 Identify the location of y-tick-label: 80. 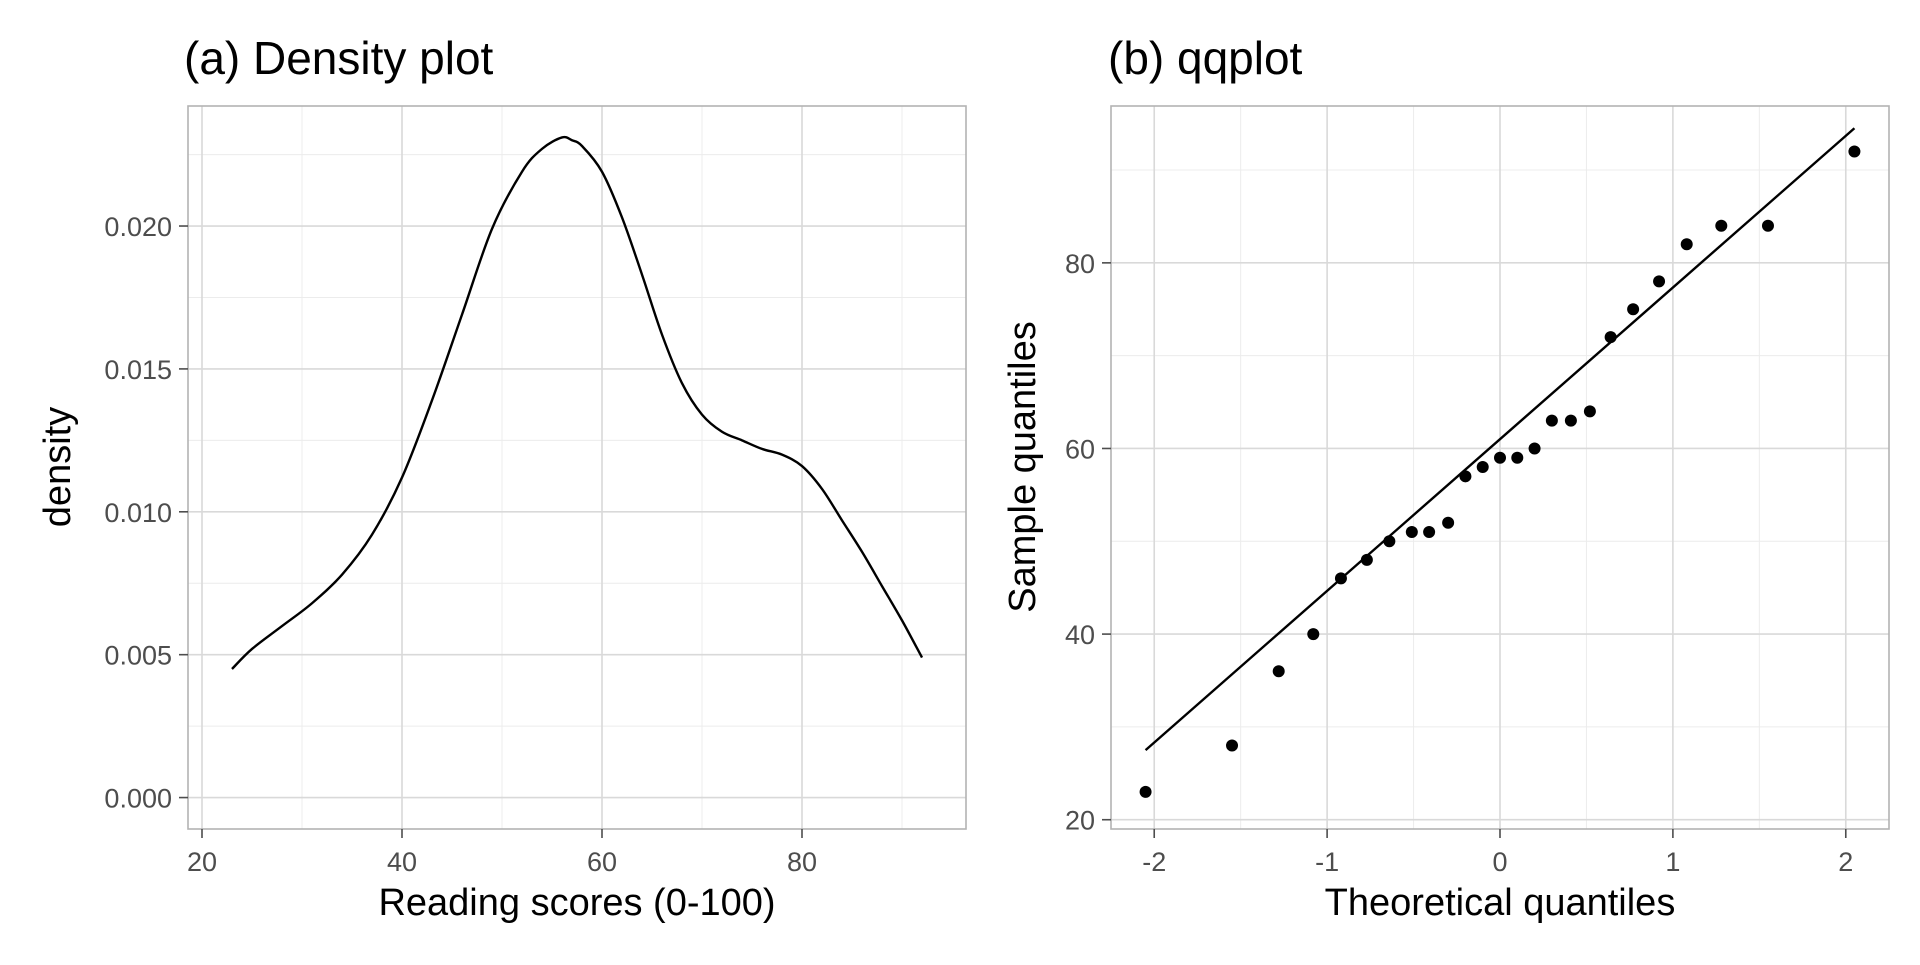
(1080, 264).